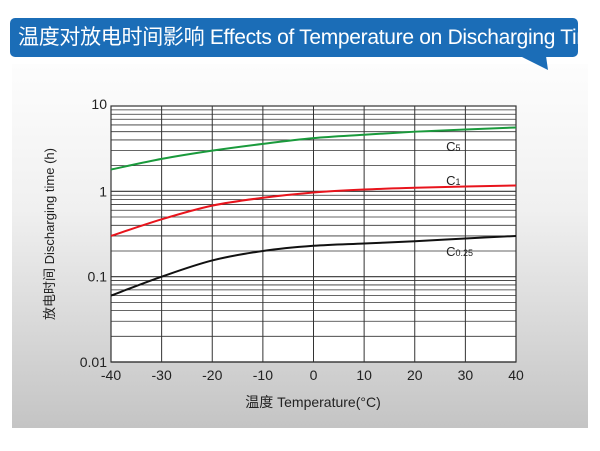  Describe the element at coordinates (313, 402) in the screenshot. I see `x-axis-label: 温度 Temperature(°C)` at that location.